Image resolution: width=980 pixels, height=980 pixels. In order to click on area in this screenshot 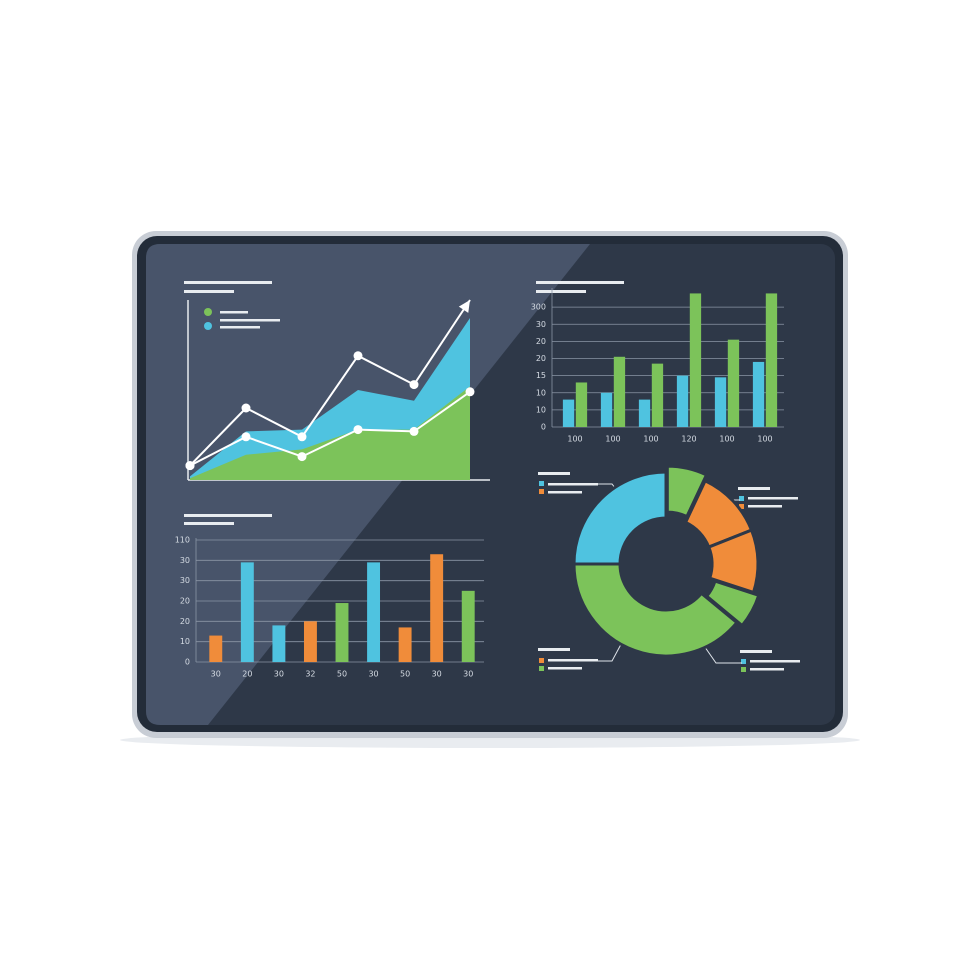, I will do `click(330, 433)`.